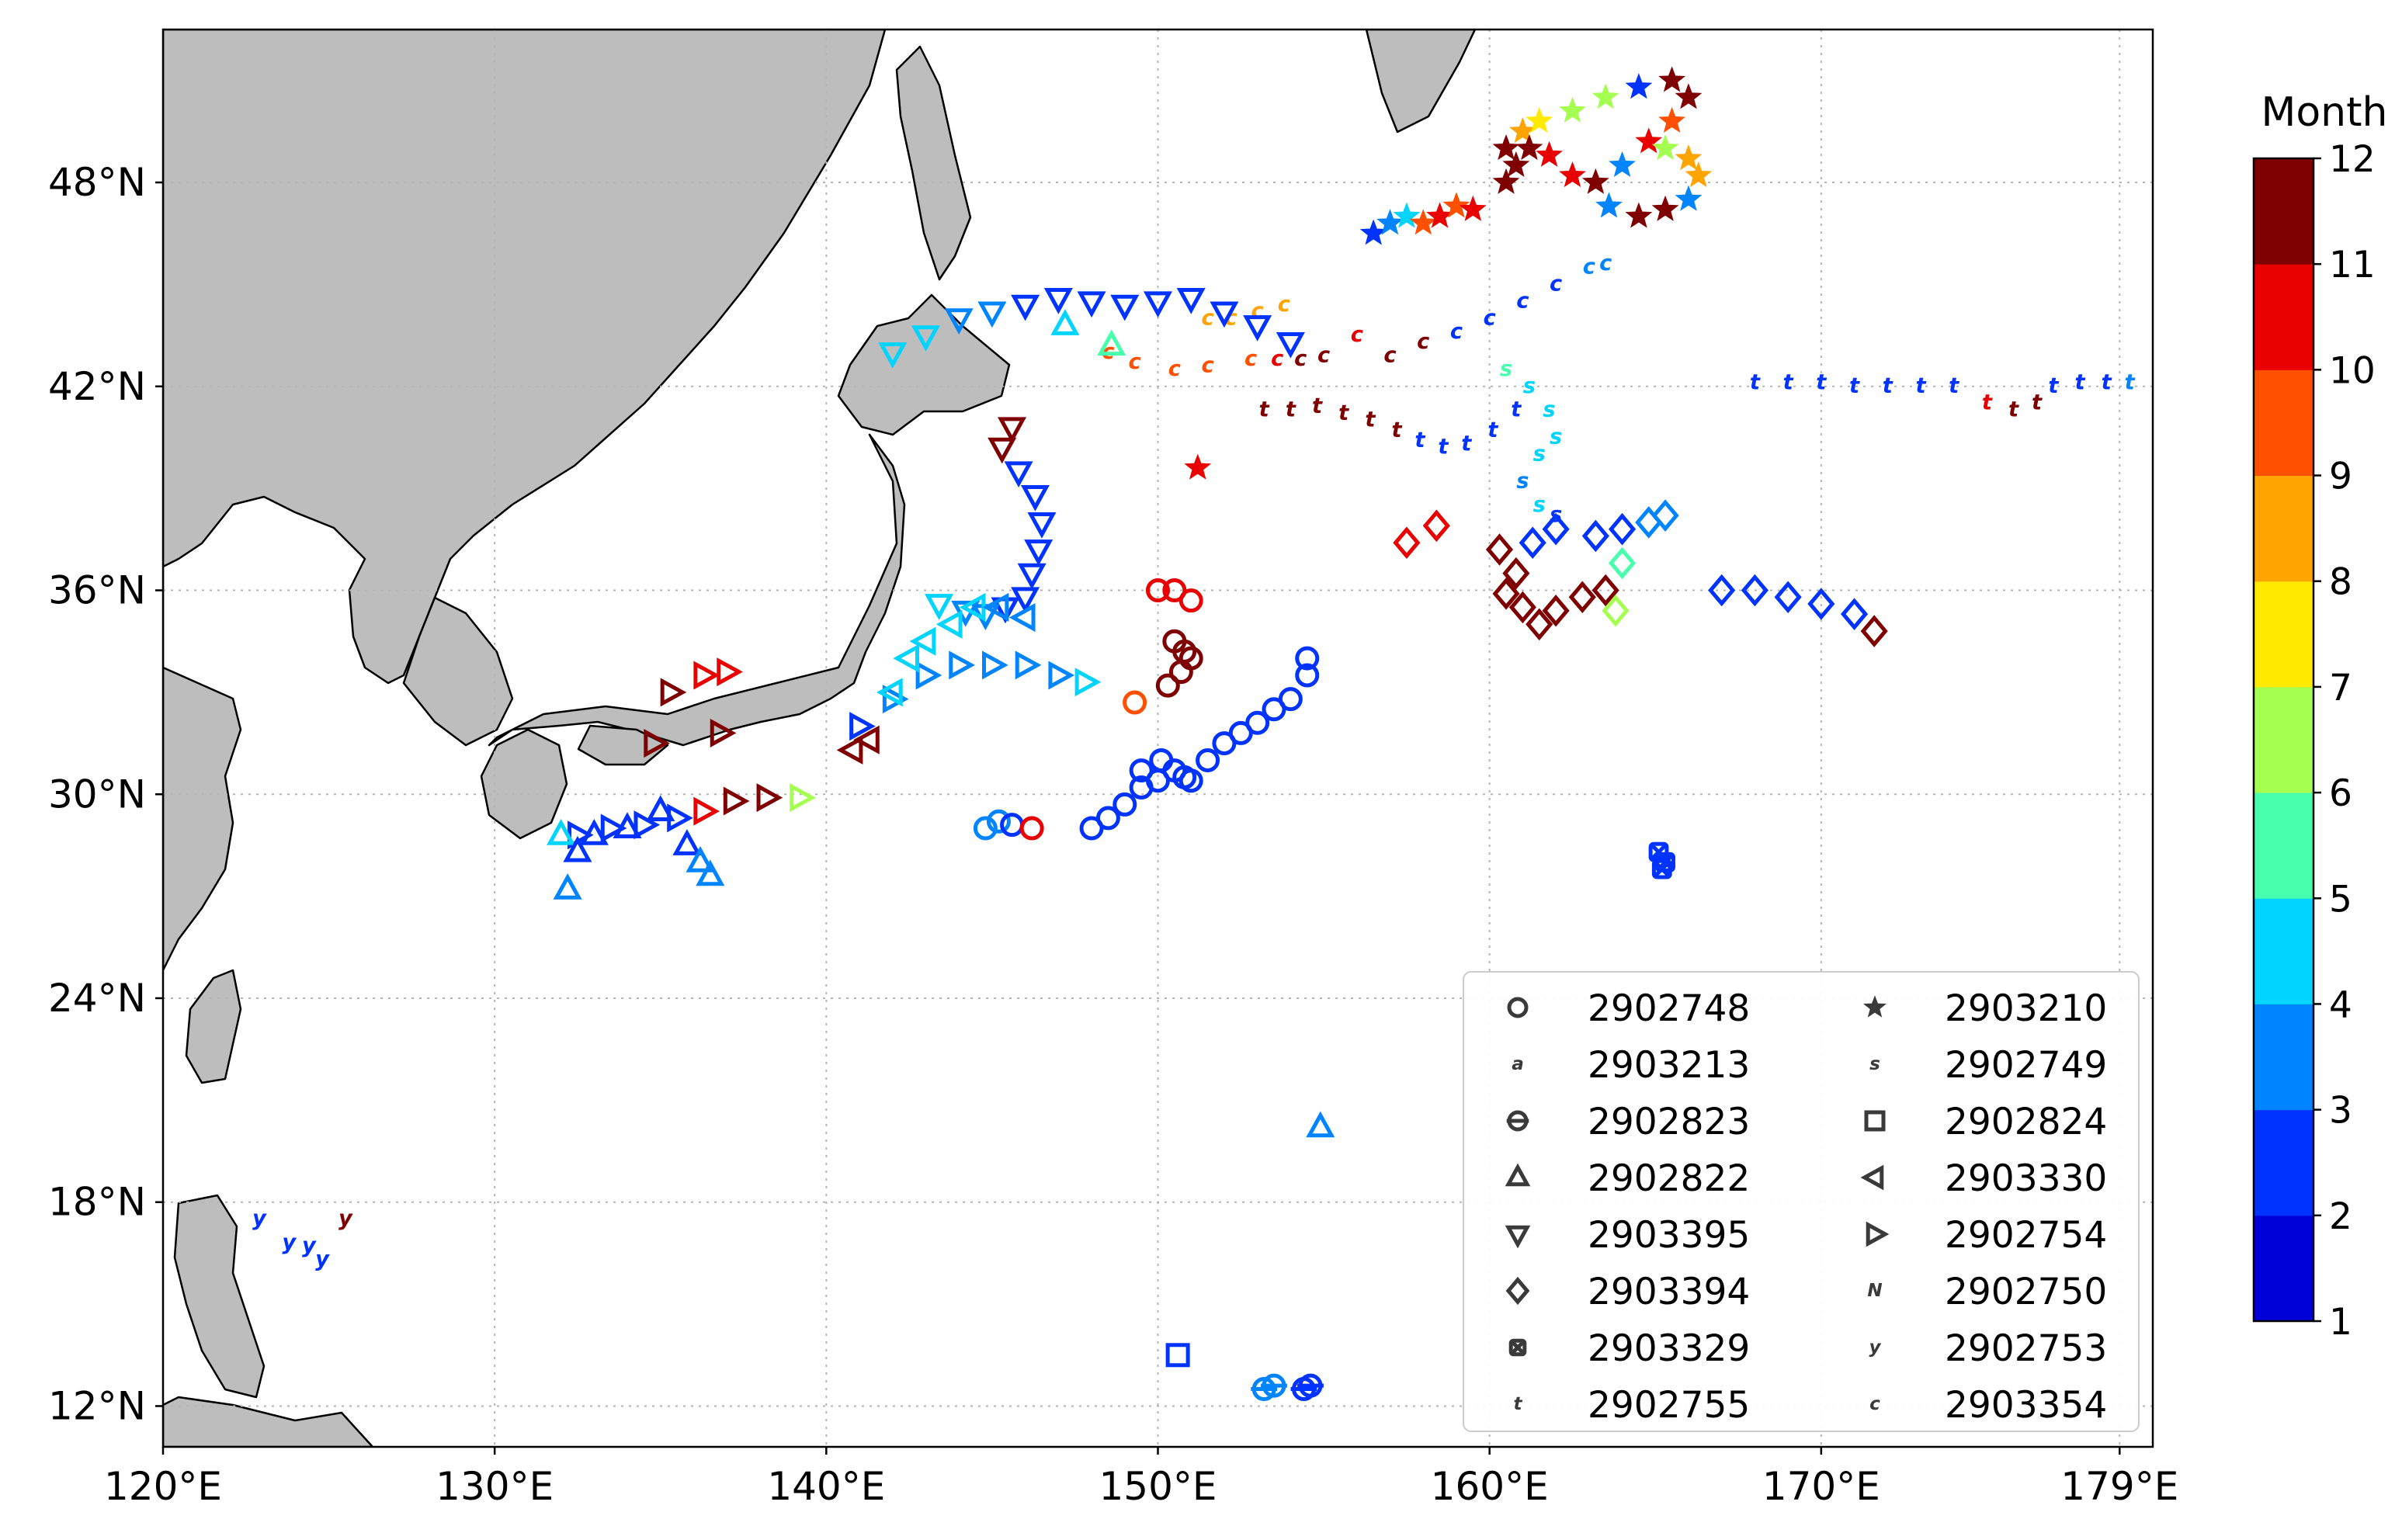 The width and height of the screenshot is (2402, 1540). I want to click on longitude-tick-labels: 120°E 130°E 140°E 150°E 160°E 170°E 179°E, so click(1141, 1478).